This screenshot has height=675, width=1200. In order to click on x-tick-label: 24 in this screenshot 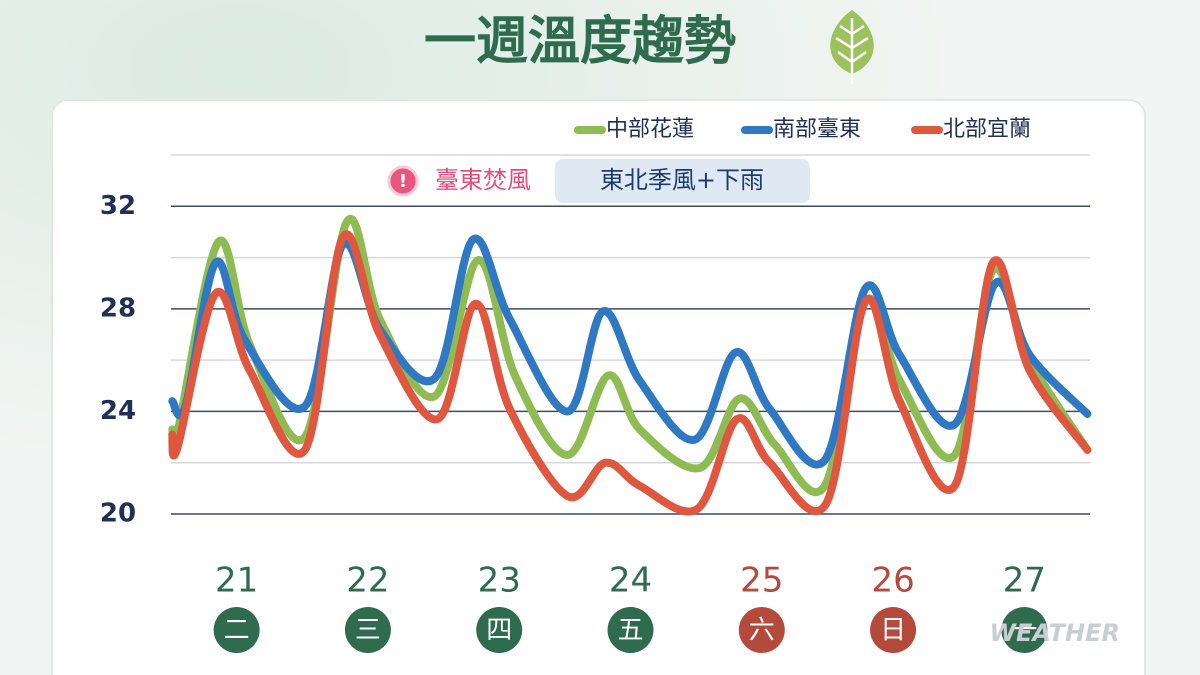, I will do `click(630, 581)`.